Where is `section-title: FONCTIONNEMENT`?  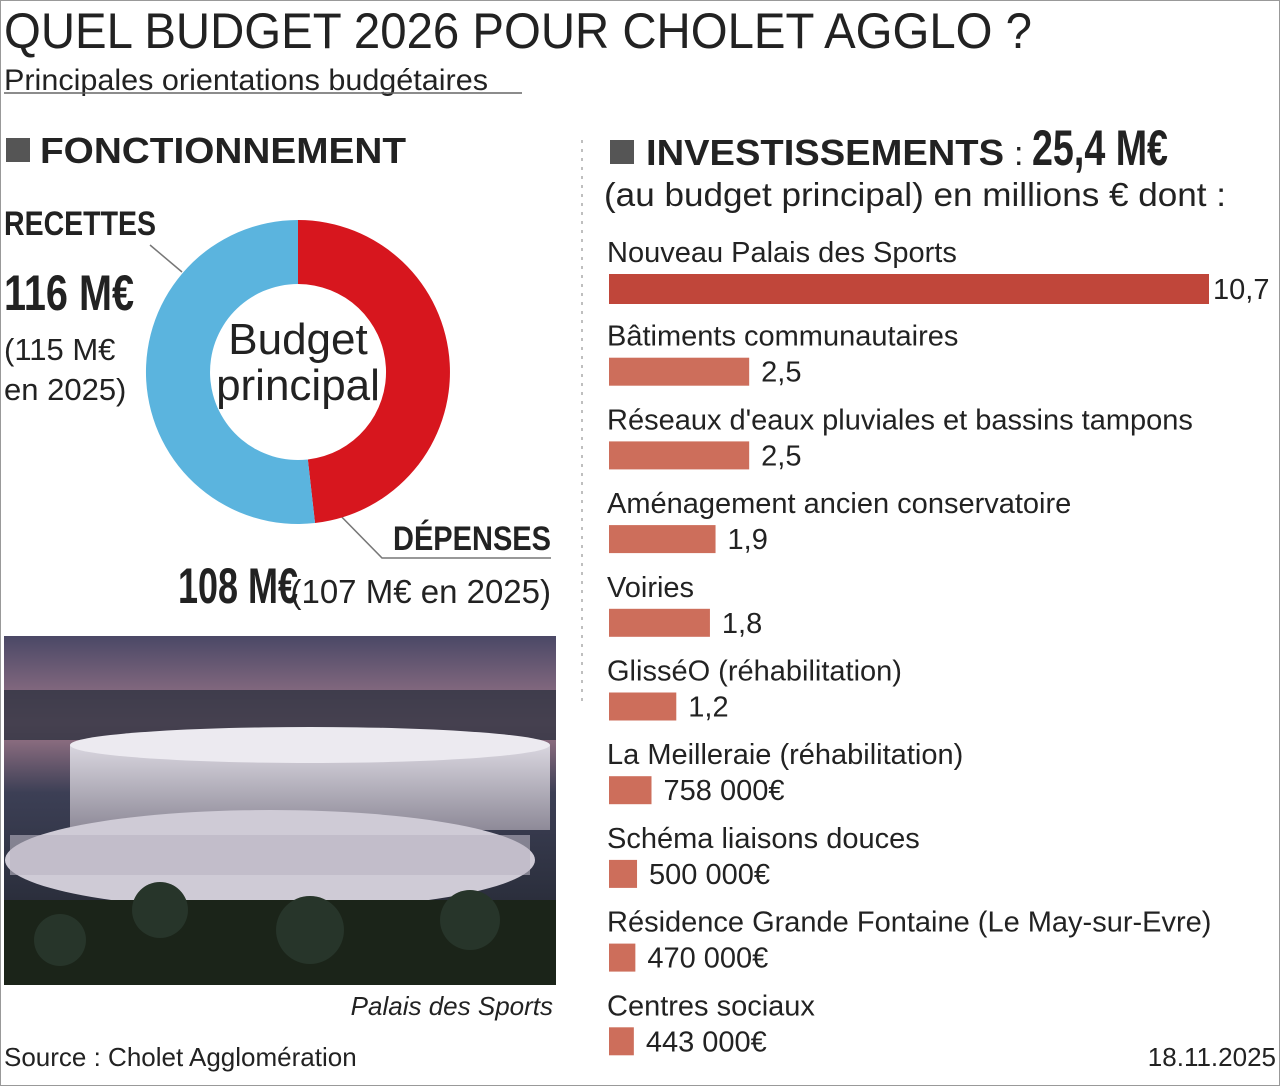 section-title: FONCTIONNEMENT is located at coordinates (223, 150).